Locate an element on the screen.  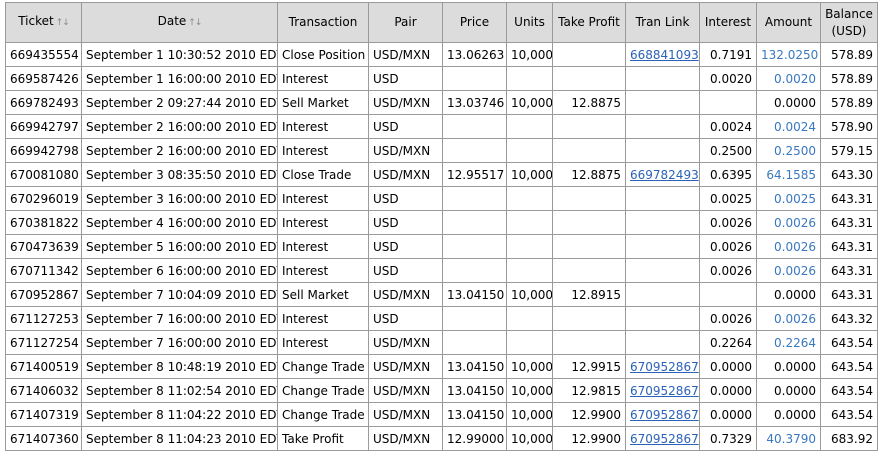
cell-ticket: 671127253 is located at coordinates (43, 318).